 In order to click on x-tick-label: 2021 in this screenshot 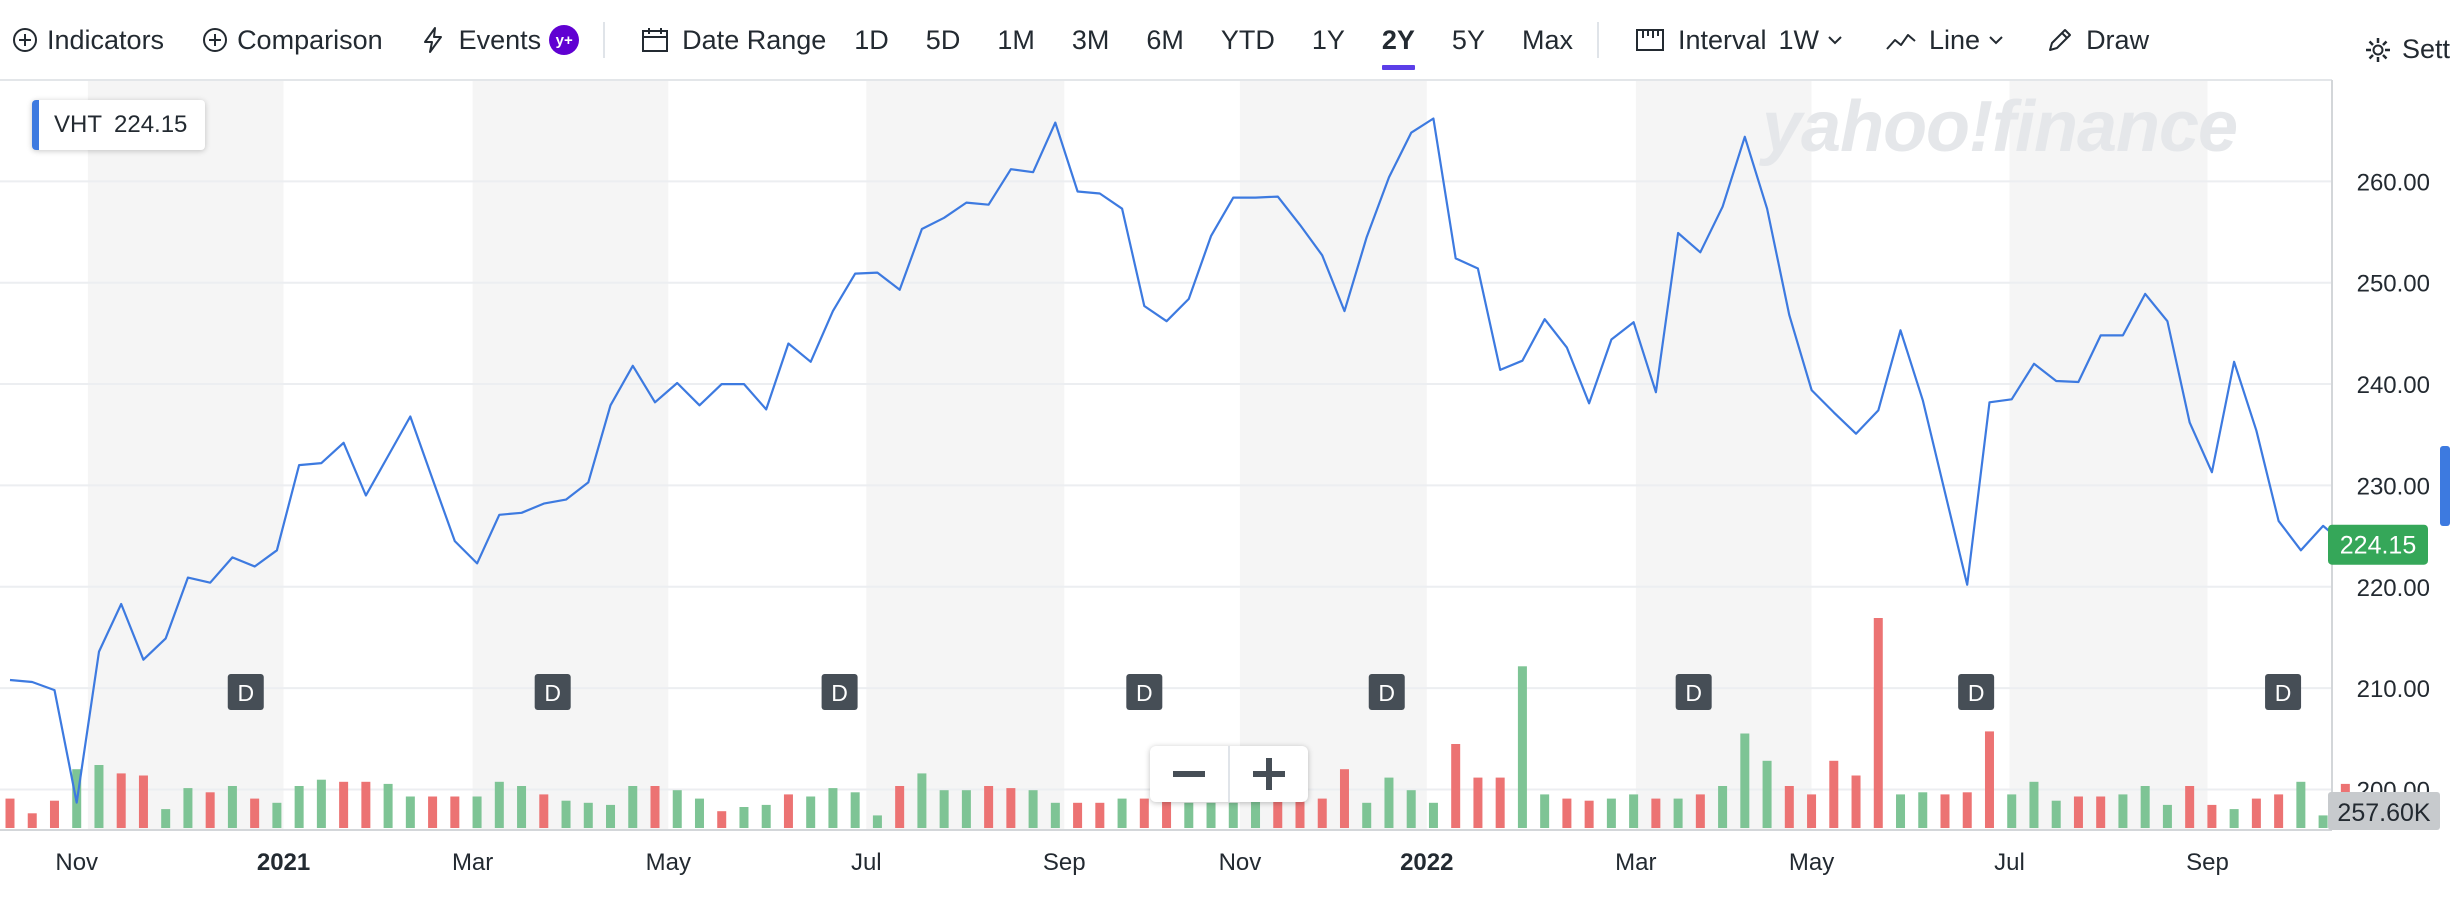, I will do `click(283, 862)`.